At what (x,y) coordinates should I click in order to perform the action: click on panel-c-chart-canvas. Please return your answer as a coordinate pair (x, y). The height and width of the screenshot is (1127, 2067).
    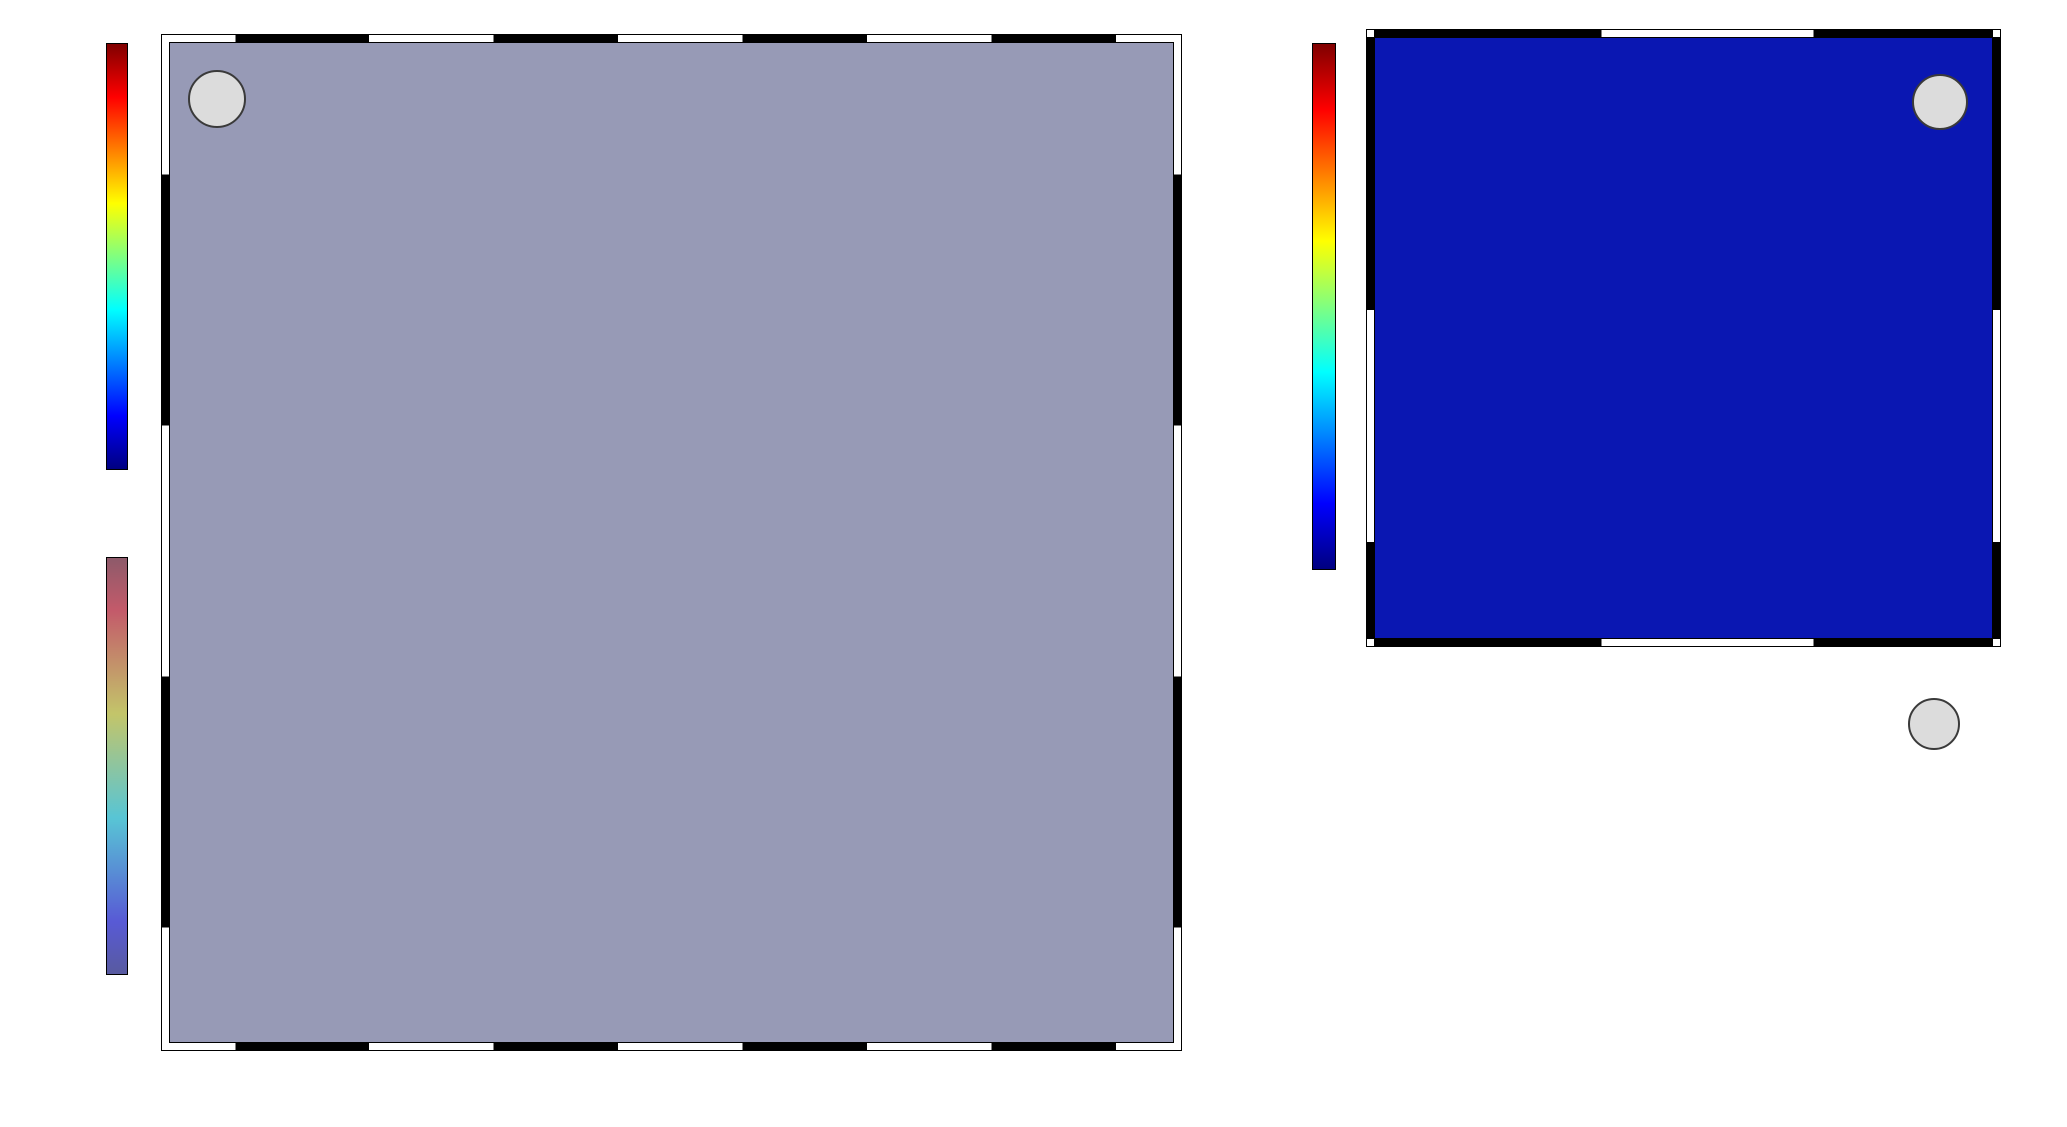
    Looking at the image, I should click on (1644, 858).